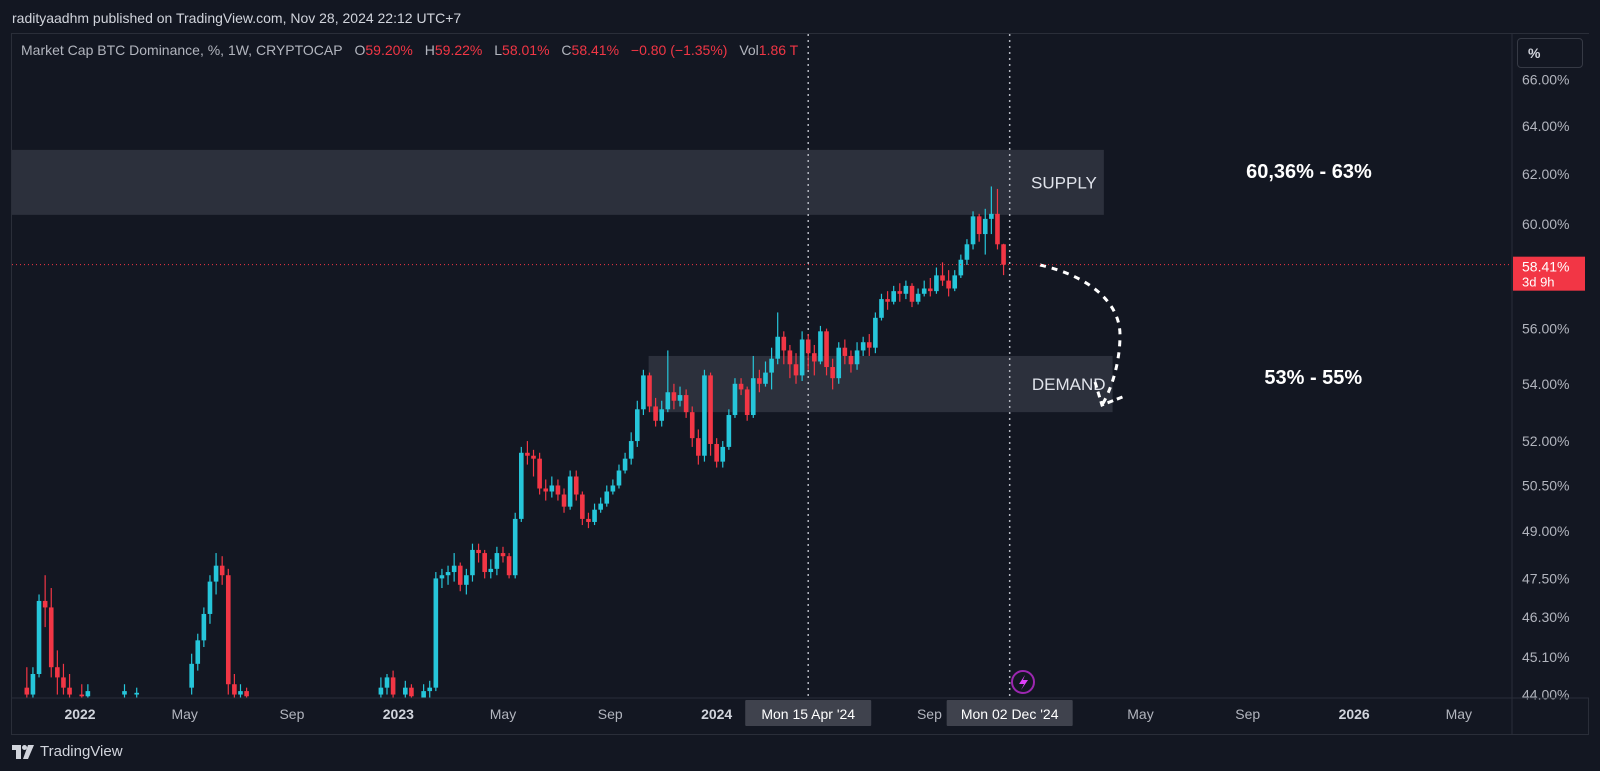 The image size is (1600, 771). Describe the element at coordinates (1545, 657) in the screenshot. I see `y-tick-label: 45.10%` at that location.